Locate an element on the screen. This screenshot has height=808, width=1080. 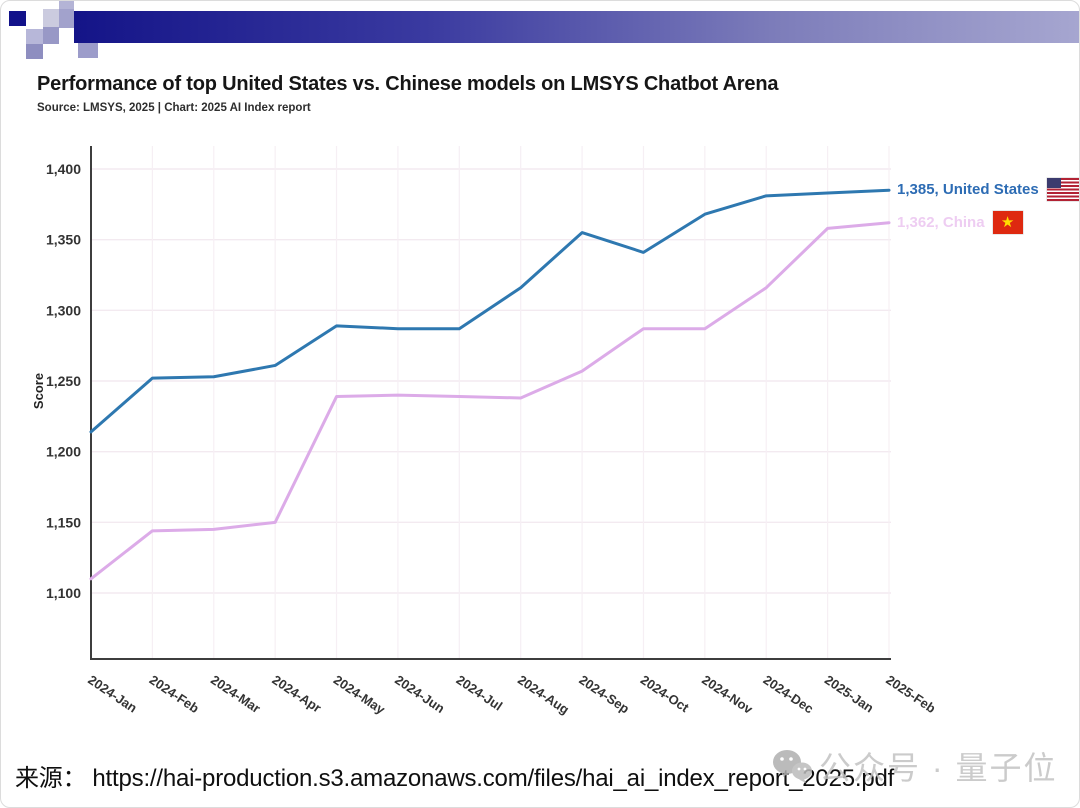
source-prefix: 来源： is located at coordinates (51, 778).